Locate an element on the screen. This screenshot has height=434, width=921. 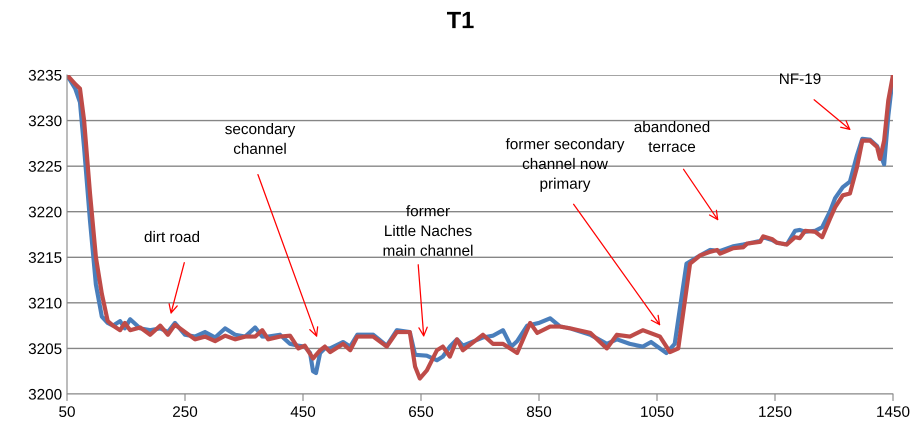
annotation: former secondary channel now primary is located at coordinates (565, 165).